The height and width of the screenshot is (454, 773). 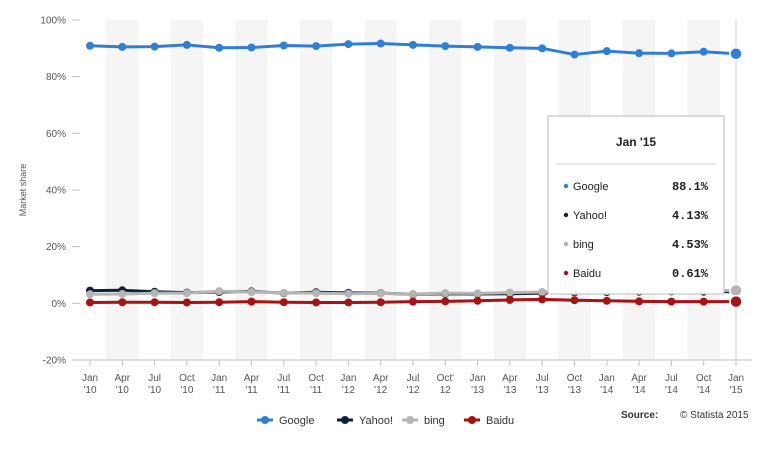 I want to click on y-tick-label: 0%, so click(x=59, y=304).